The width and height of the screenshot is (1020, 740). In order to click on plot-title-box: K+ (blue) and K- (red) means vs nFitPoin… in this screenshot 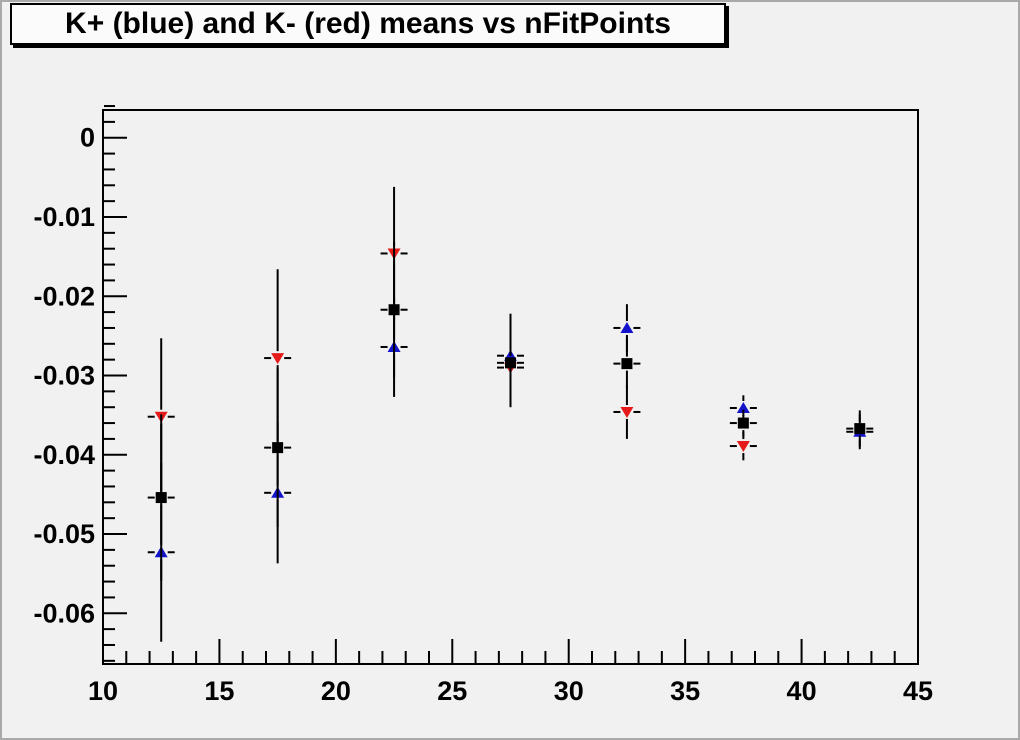, I will do `click(368, 24)`.